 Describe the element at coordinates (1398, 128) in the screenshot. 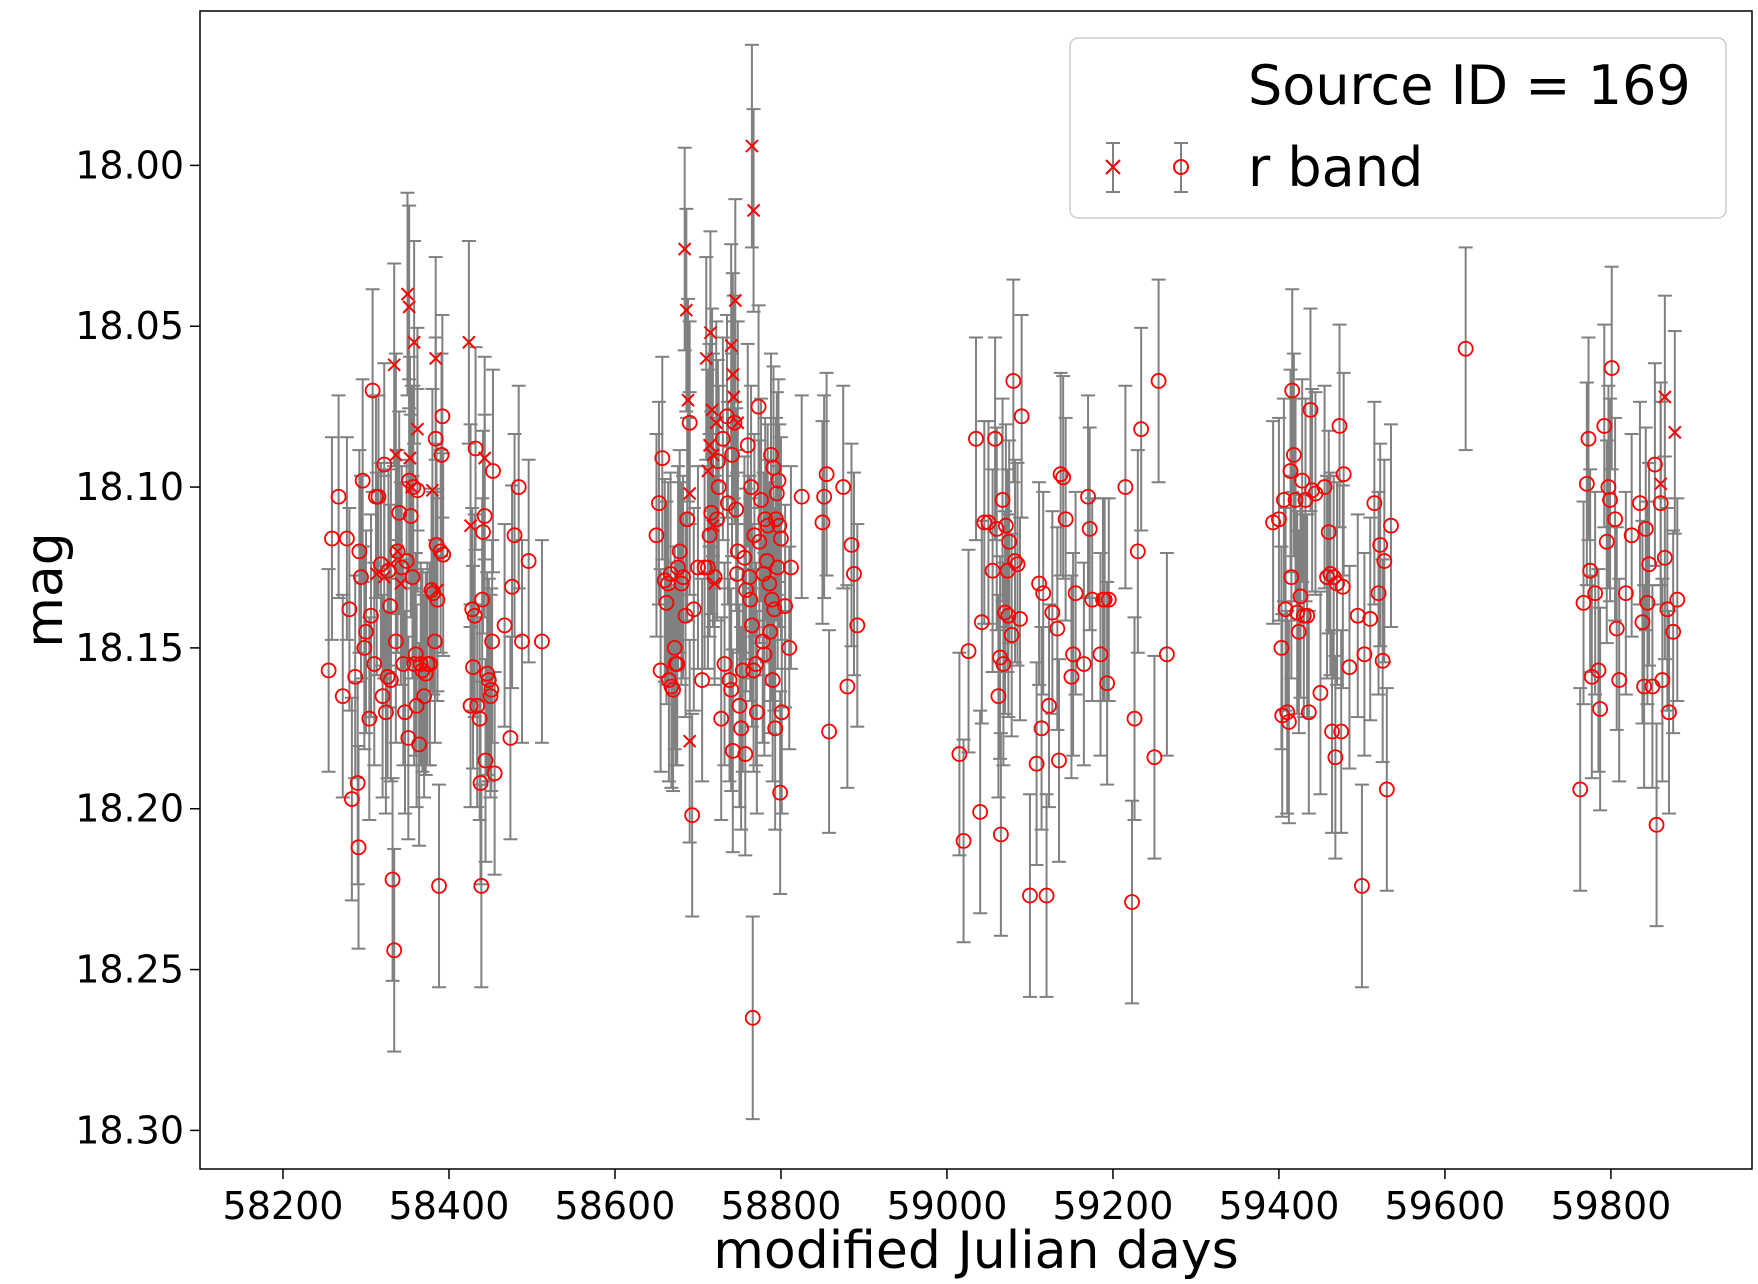

I see `legend-box` at that location.